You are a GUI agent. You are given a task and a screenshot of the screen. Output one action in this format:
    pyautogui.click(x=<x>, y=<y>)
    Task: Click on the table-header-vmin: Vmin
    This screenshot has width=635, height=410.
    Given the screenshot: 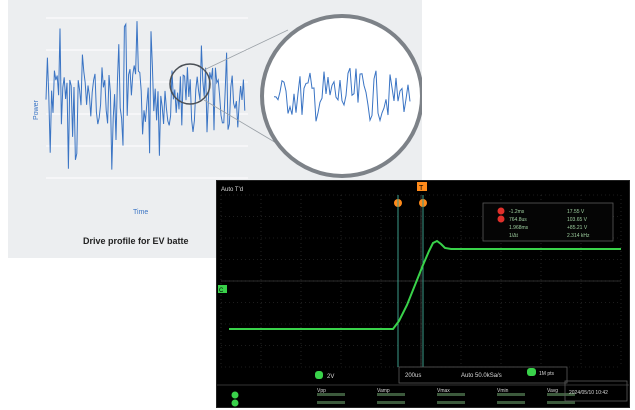 What is the action you would take?
    pyautogui.click(x=503, y=391)
    